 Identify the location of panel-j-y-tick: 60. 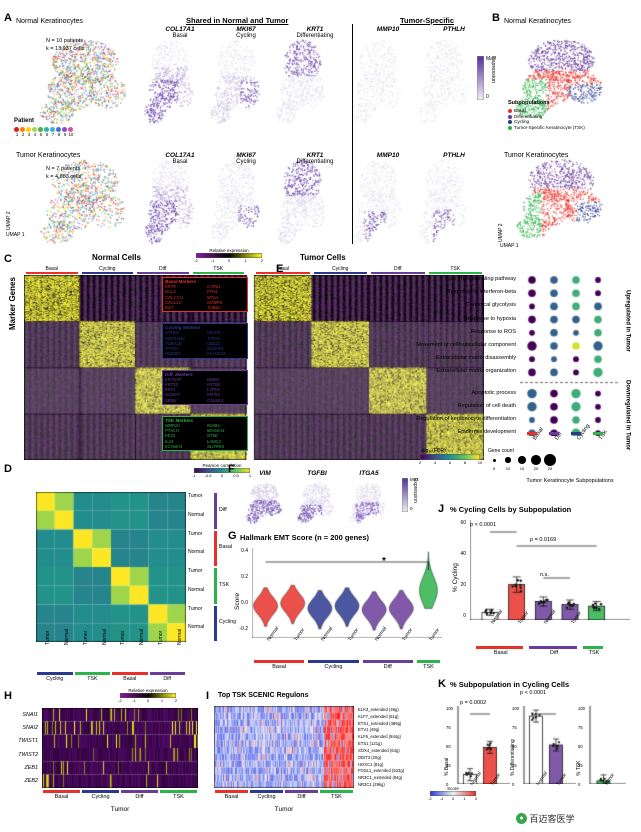
(463, 523).